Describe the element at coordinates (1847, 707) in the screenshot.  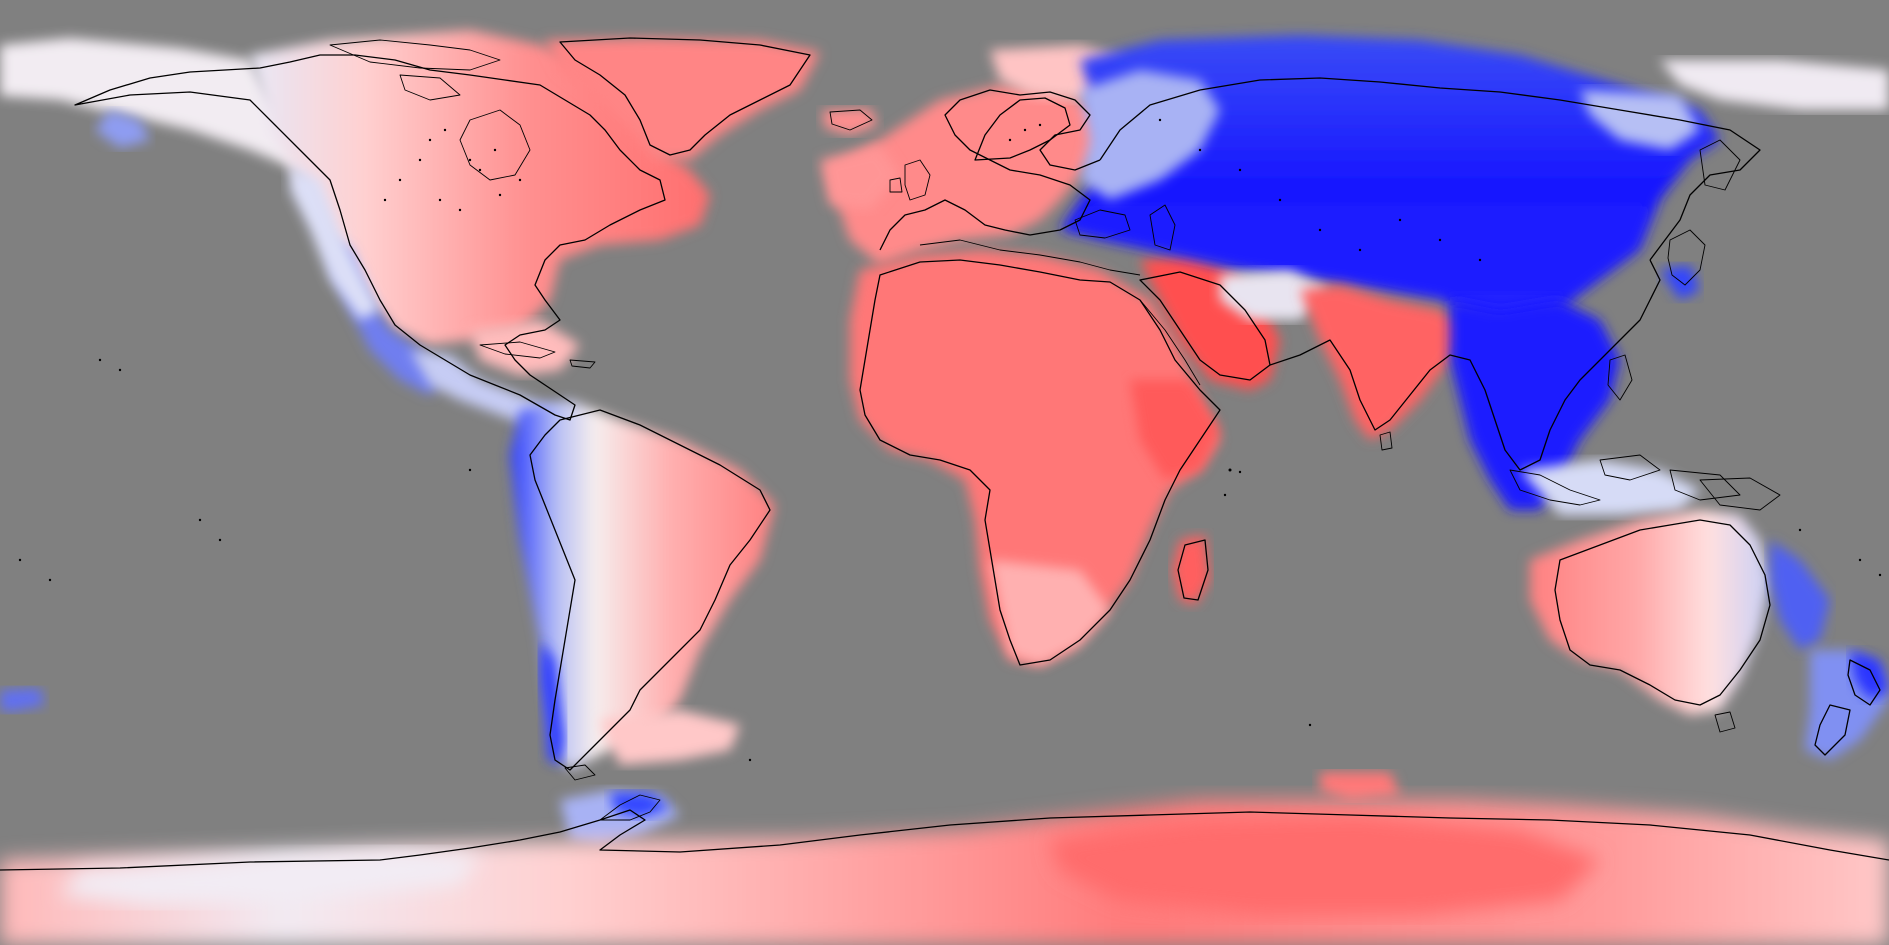
I see `coast-new-zealand` at that location.